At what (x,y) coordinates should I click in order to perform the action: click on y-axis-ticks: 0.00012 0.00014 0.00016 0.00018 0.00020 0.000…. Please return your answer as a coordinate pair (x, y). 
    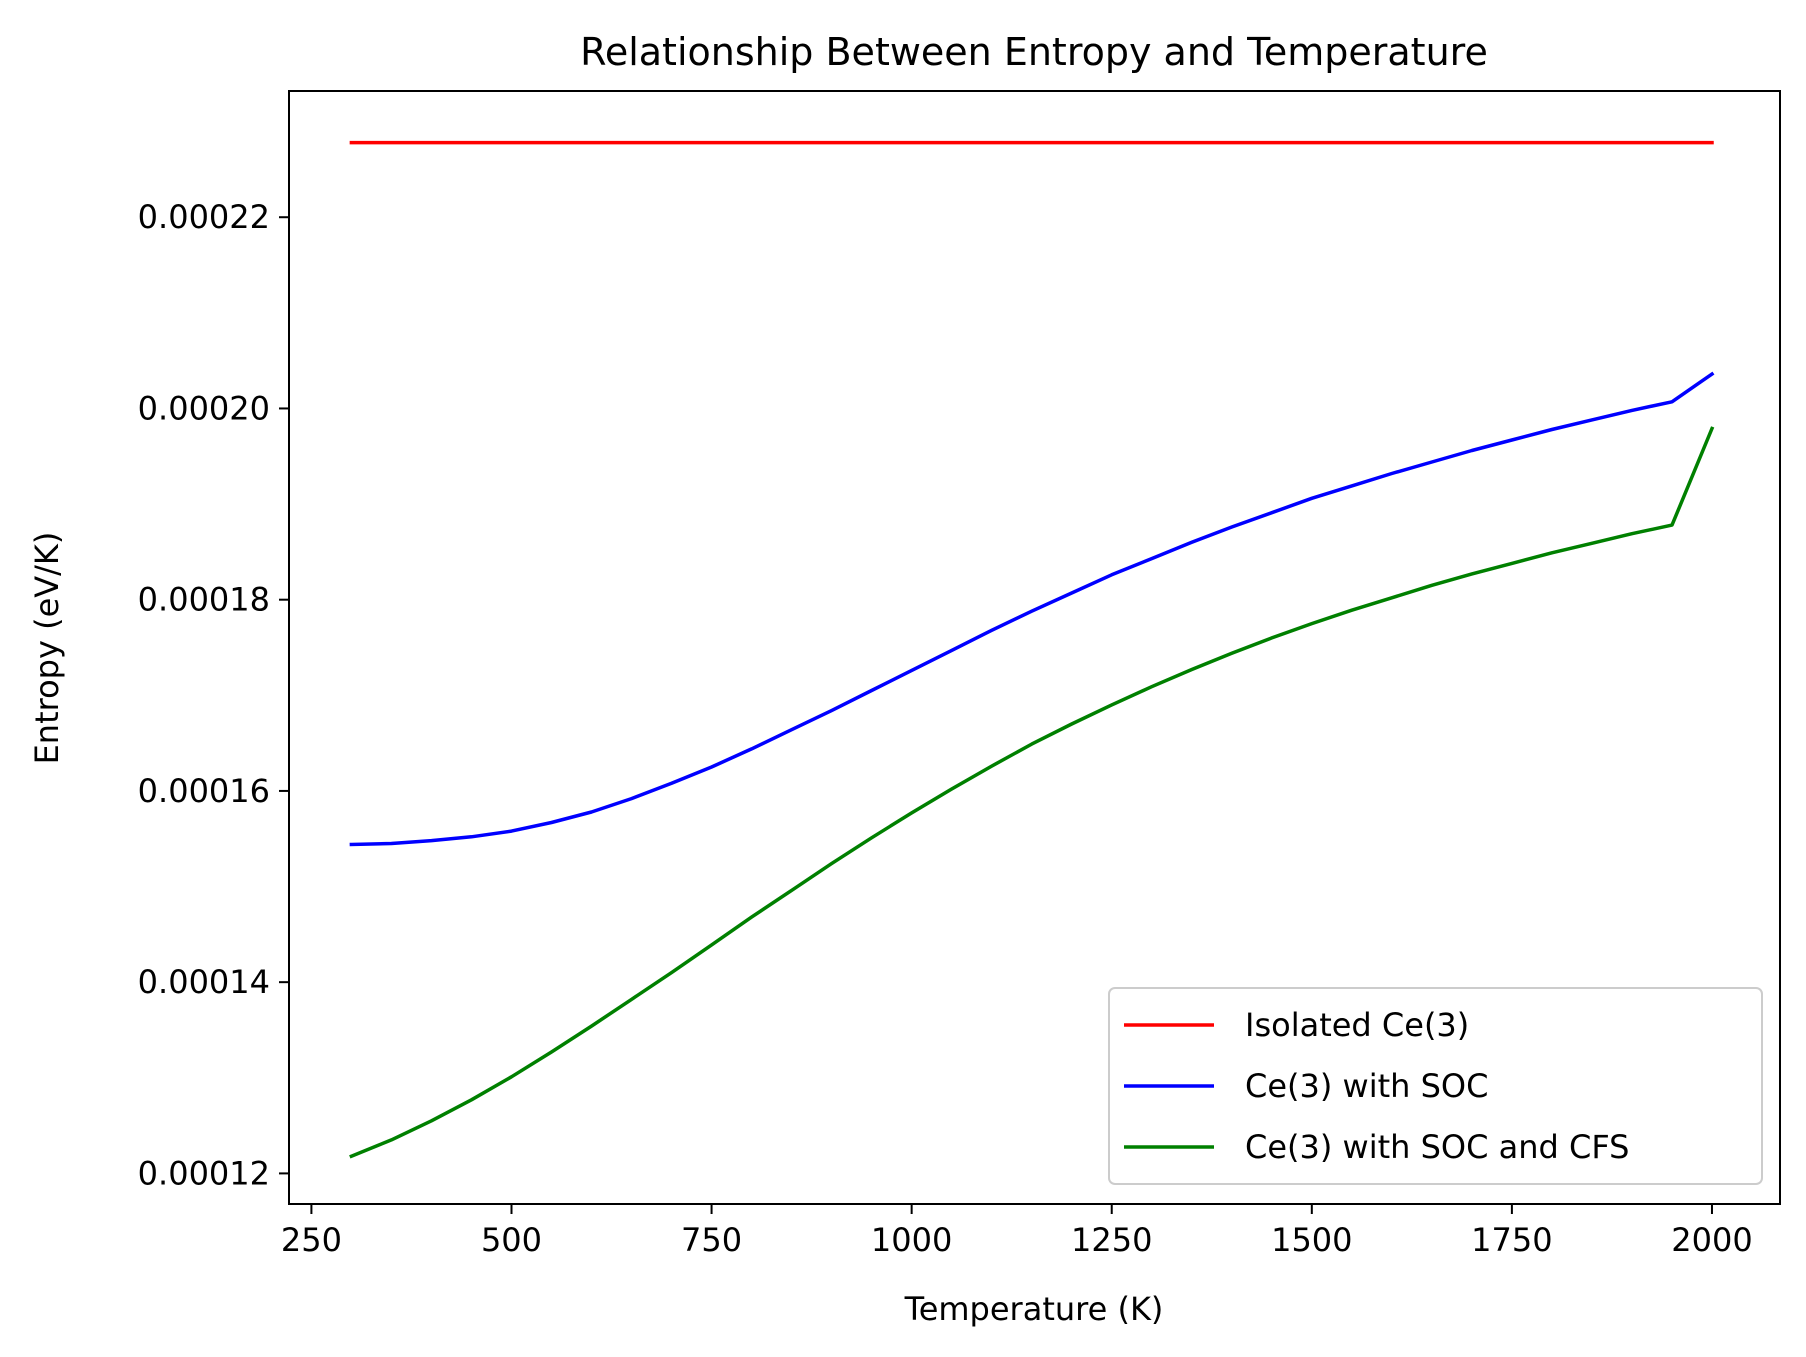
    Looking at the image, I should click on (213, 695).